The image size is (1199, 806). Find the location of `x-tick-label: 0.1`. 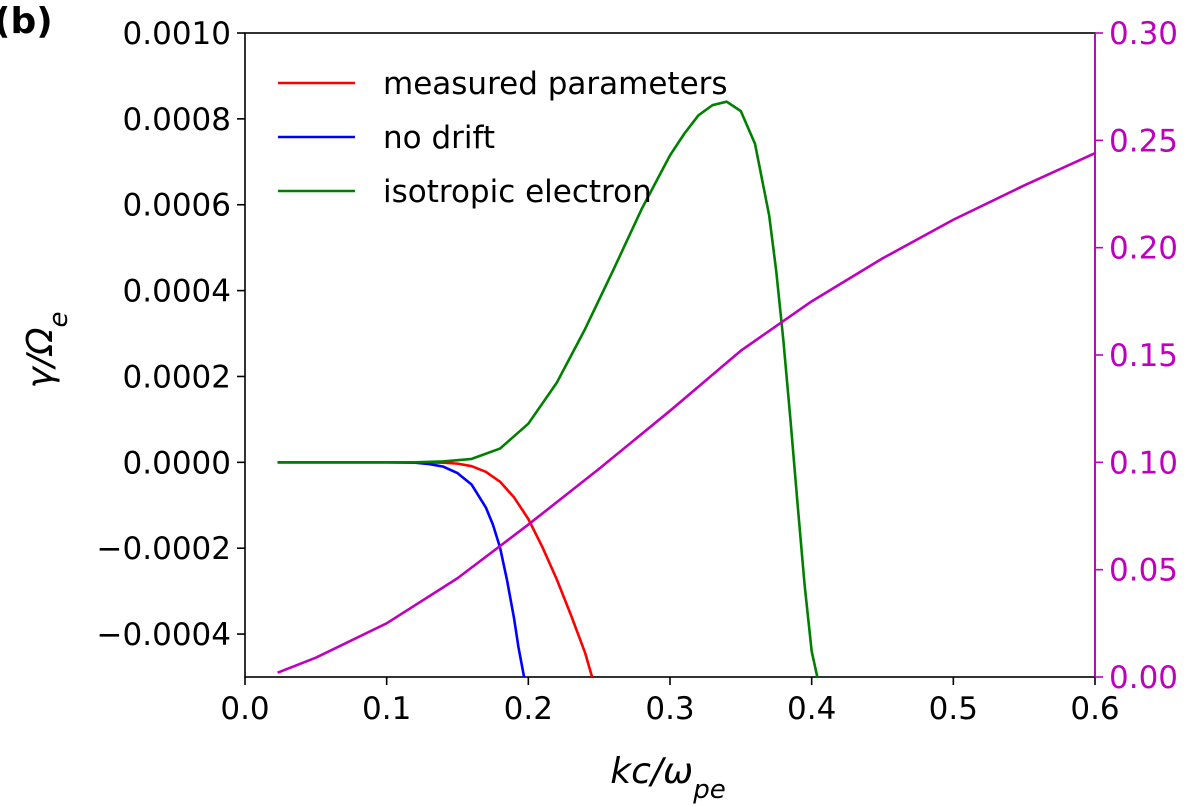

x-tick-label: 0.1 is located at coordinates (386, 709).